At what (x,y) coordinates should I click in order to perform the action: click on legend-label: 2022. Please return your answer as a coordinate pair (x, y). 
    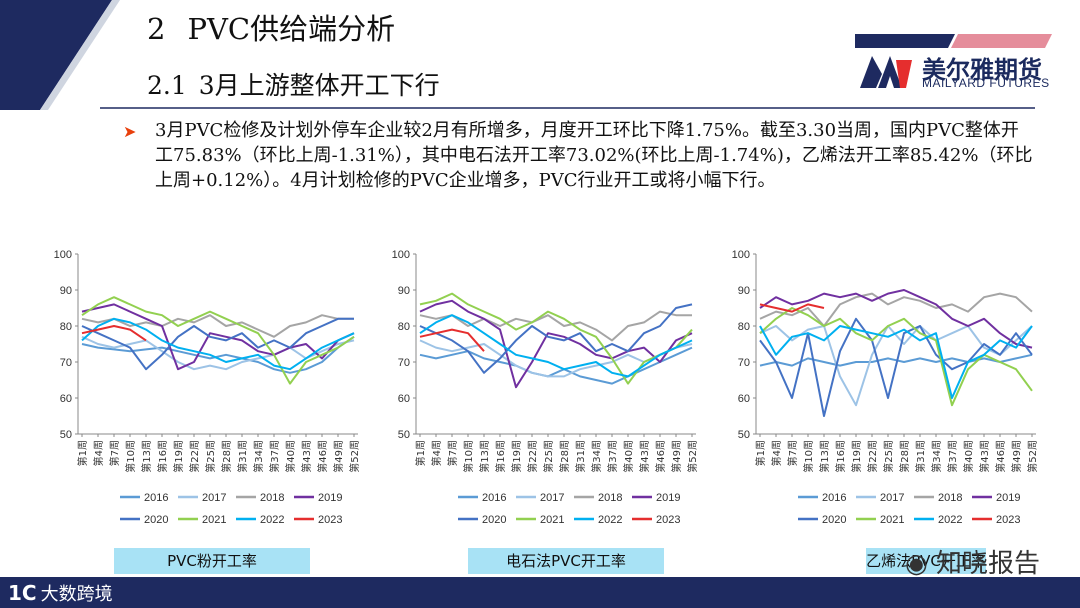
    Looking at the image, I should click on (950, 520).